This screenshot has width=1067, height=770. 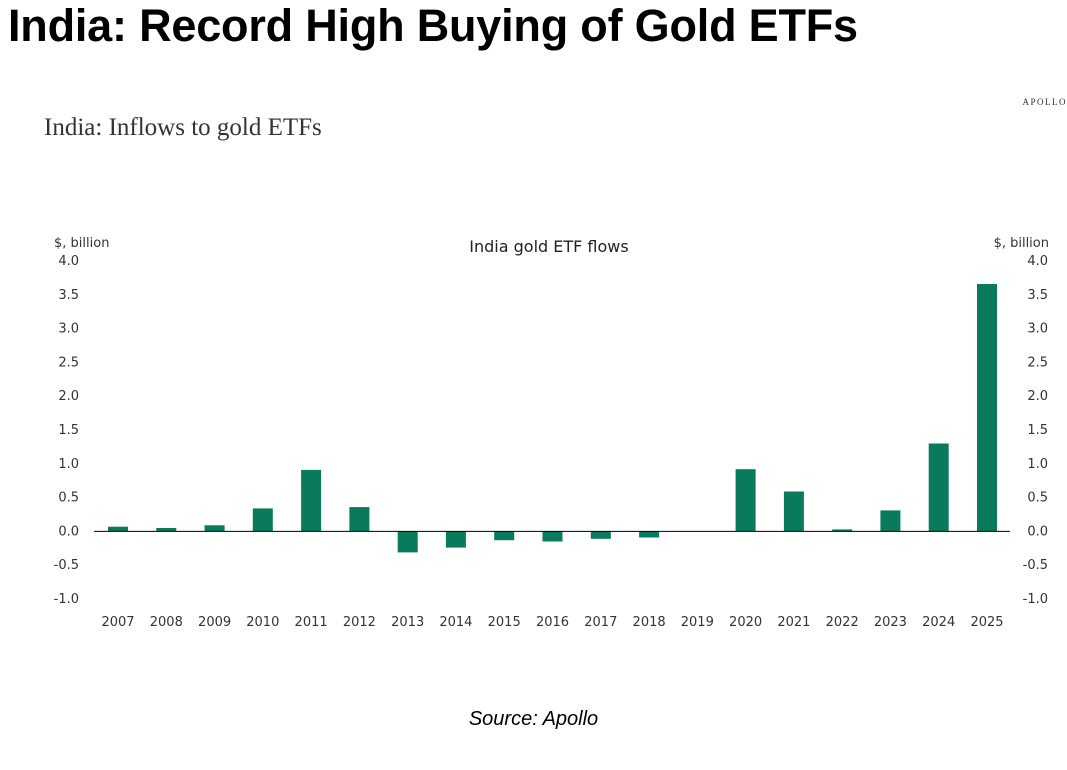 I want to click on y-tick-left: 2.0, so click(x=68, y=396).